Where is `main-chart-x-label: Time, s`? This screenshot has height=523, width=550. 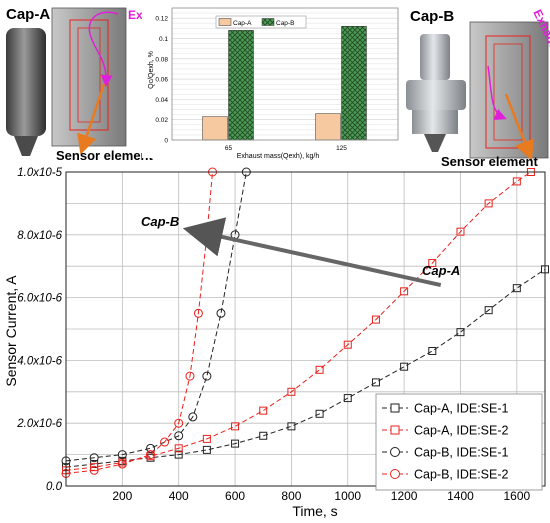
main-chart-x-label: Time, s is located at coordinates (314, 511).